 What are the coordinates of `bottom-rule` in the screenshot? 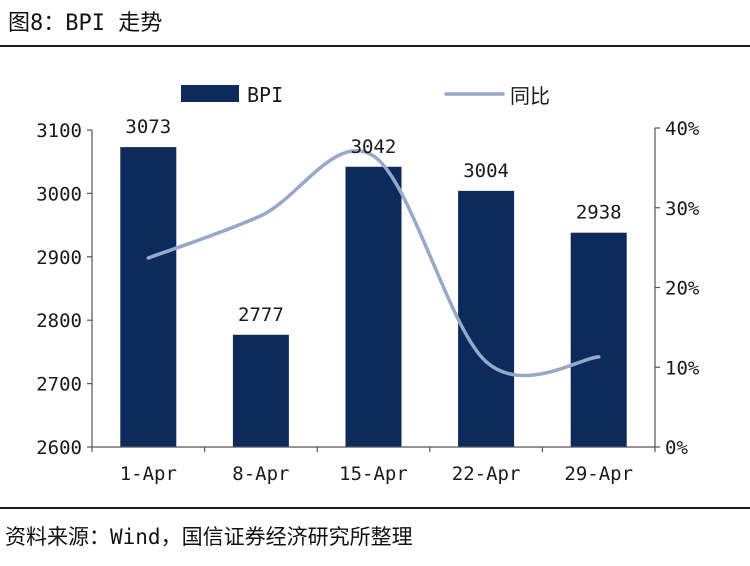 It's located at (375, 508).